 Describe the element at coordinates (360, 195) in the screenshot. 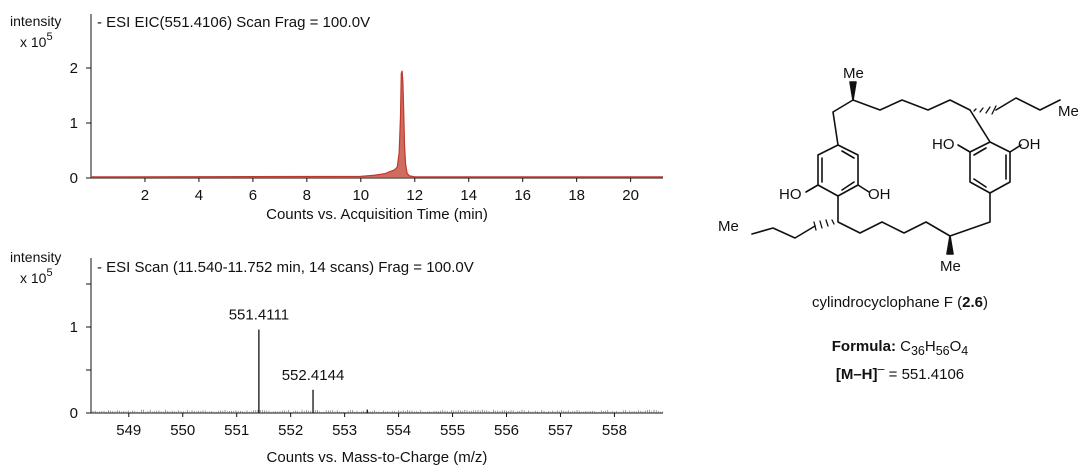

I see `x-tick-label: 10` at that location.